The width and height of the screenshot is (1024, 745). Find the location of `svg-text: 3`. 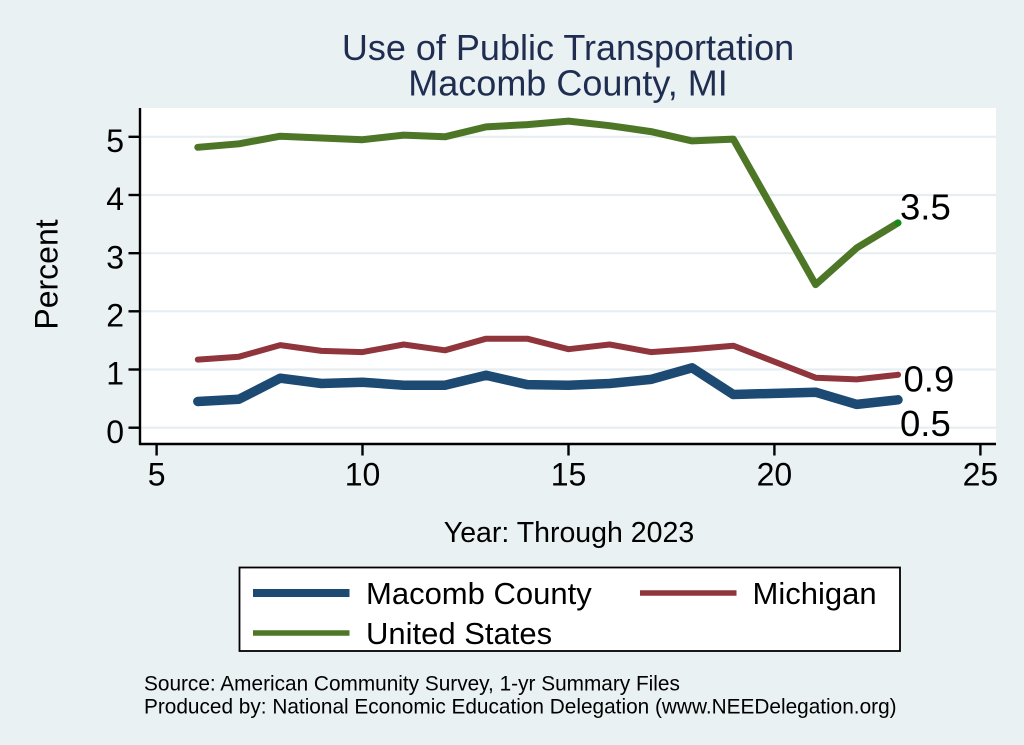

svg-text: 3 is located at coordinates (115, 257).